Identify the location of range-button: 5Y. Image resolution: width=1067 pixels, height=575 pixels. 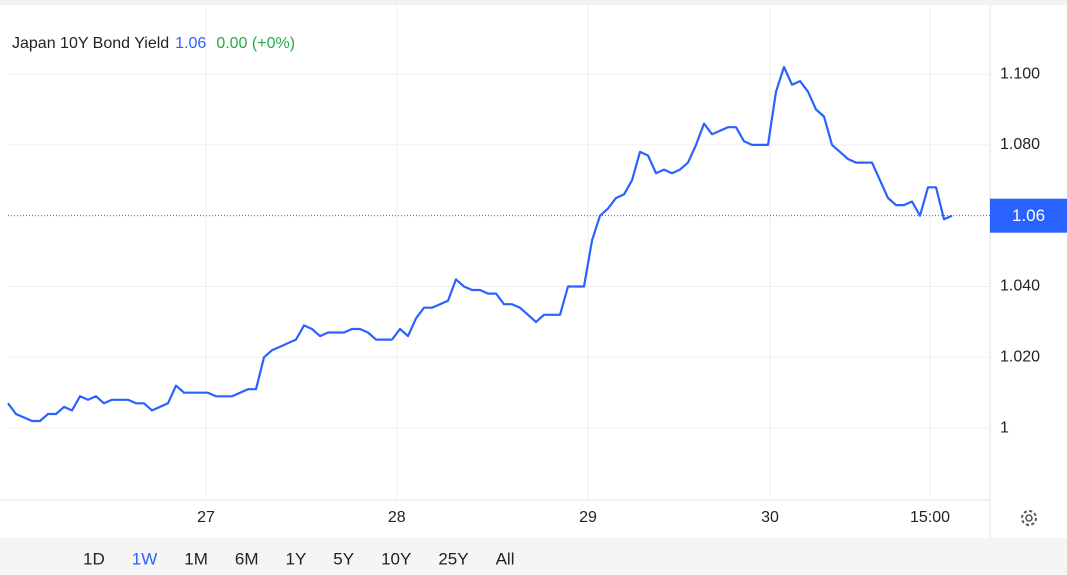
(343, 558).